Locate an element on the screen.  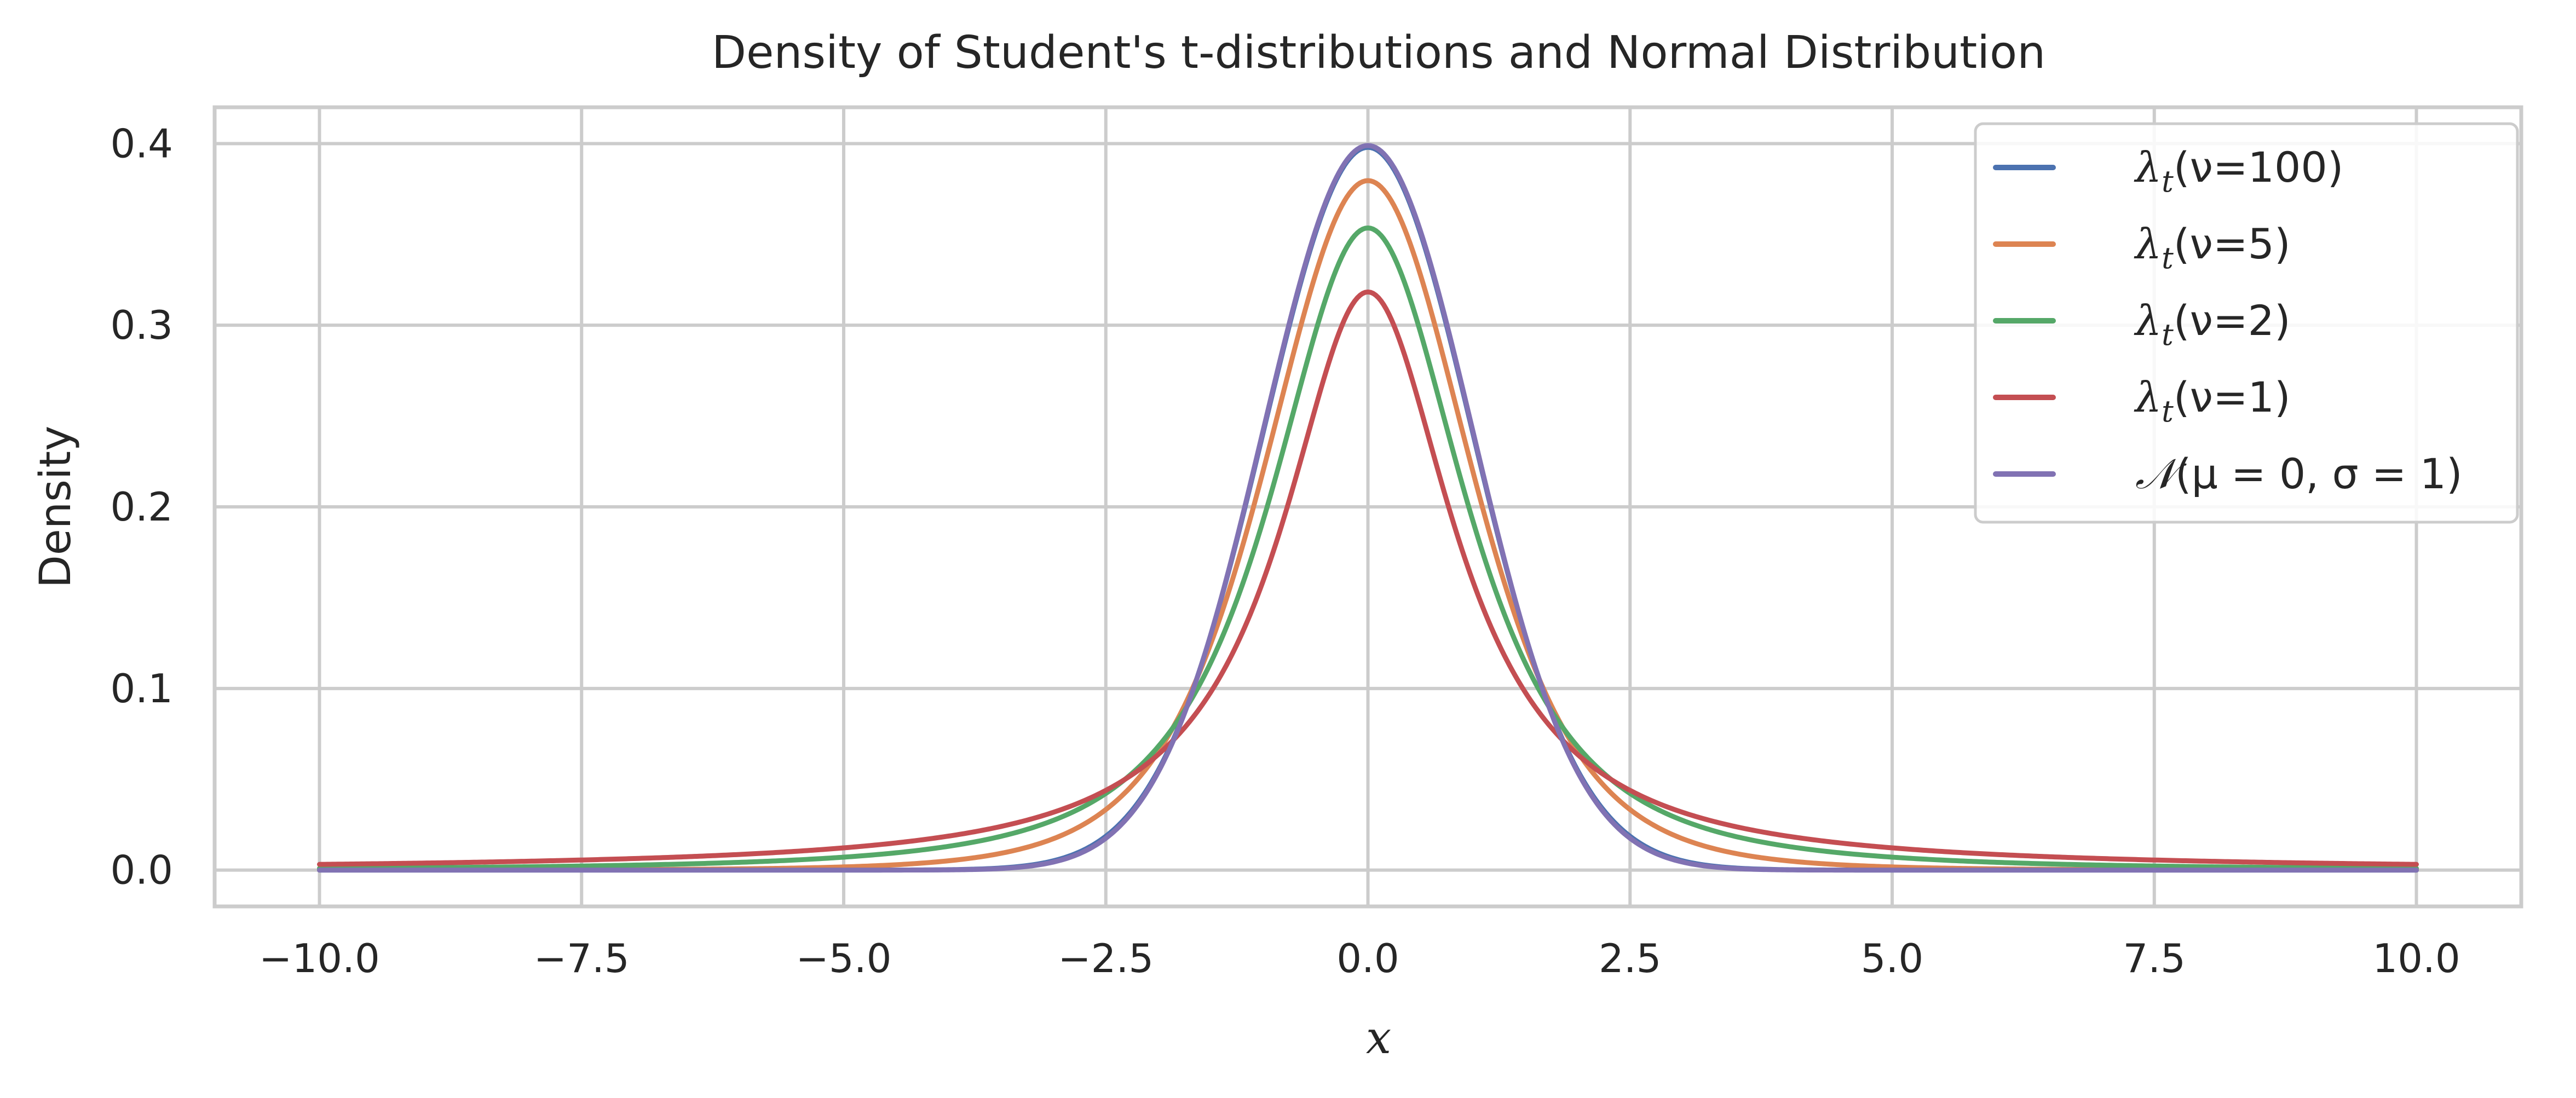
legend-label: λt(ν=2) is located at coordinates (2212, 324).